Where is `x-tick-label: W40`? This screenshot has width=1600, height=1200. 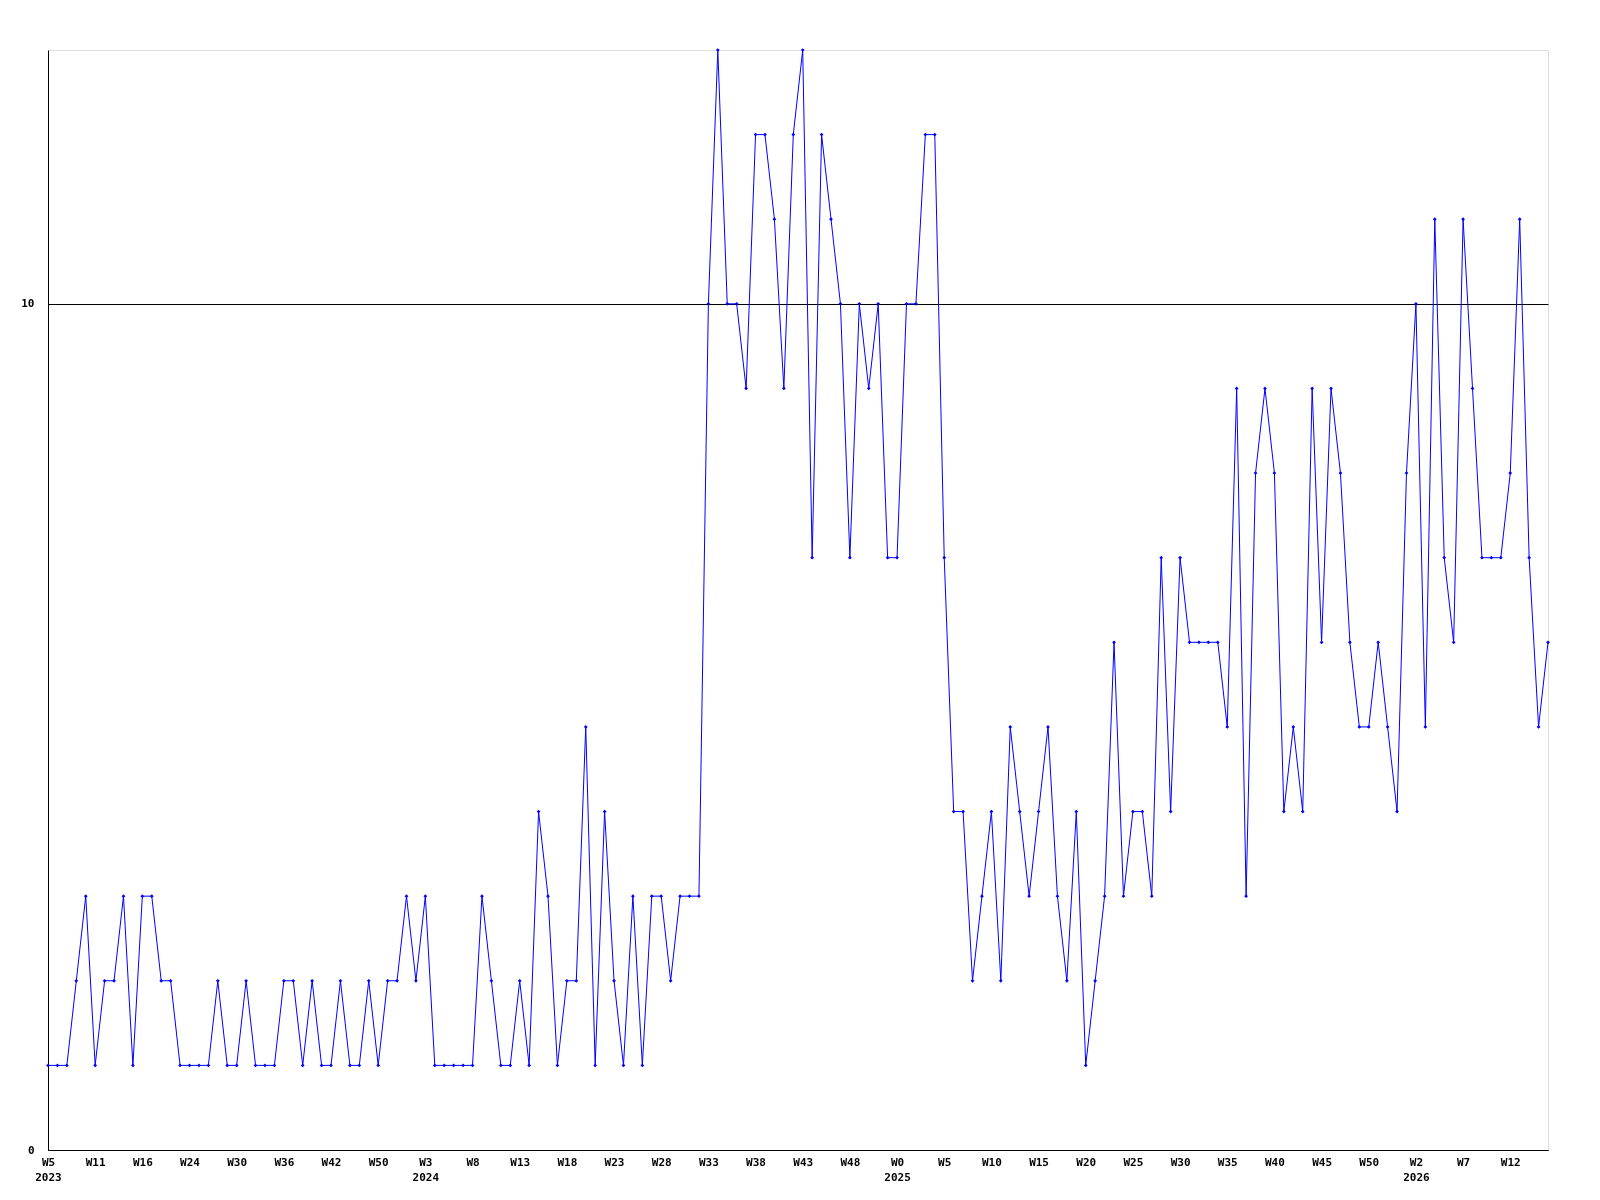
x-tick-label: W40 is located at coordinates (1274, 1162).